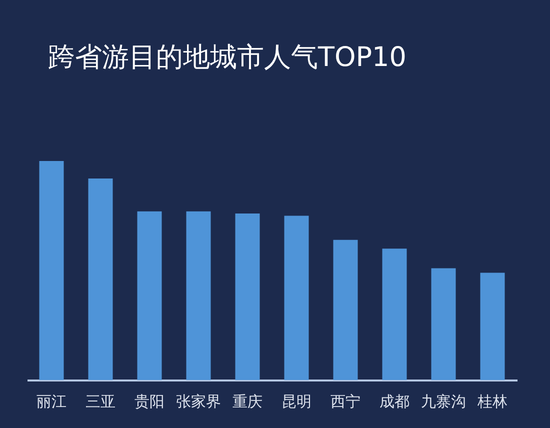  What do you see at coordinates (101, 401) in the screenshot?
I see `x-tick-label: 三亚` at bounding box center [101, 401].